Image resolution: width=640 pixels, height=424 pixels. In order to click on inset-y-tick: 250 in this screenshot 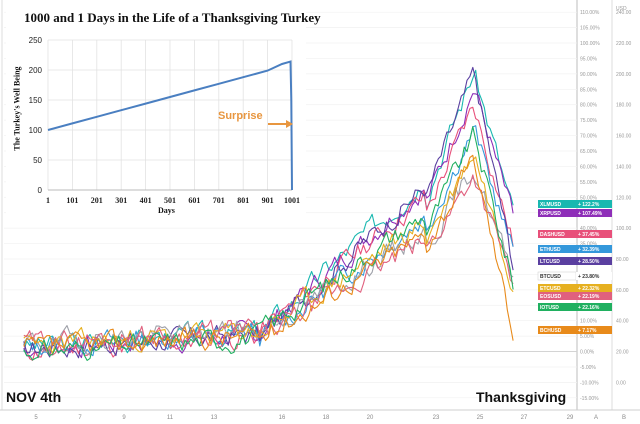, I will do `click(36, 40)`.